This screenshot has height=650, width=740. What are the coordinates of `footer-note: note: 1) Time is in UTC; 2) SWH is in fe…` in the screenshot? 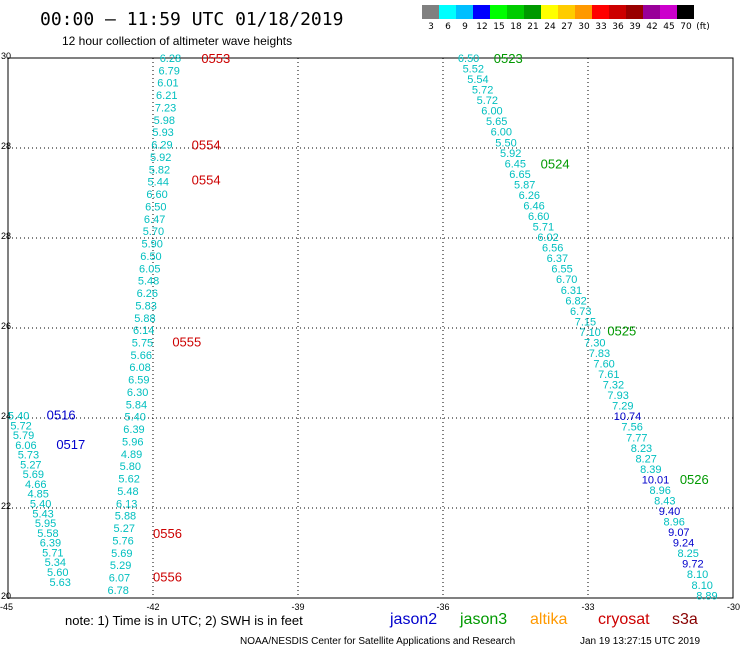 It's located at (184, 620).